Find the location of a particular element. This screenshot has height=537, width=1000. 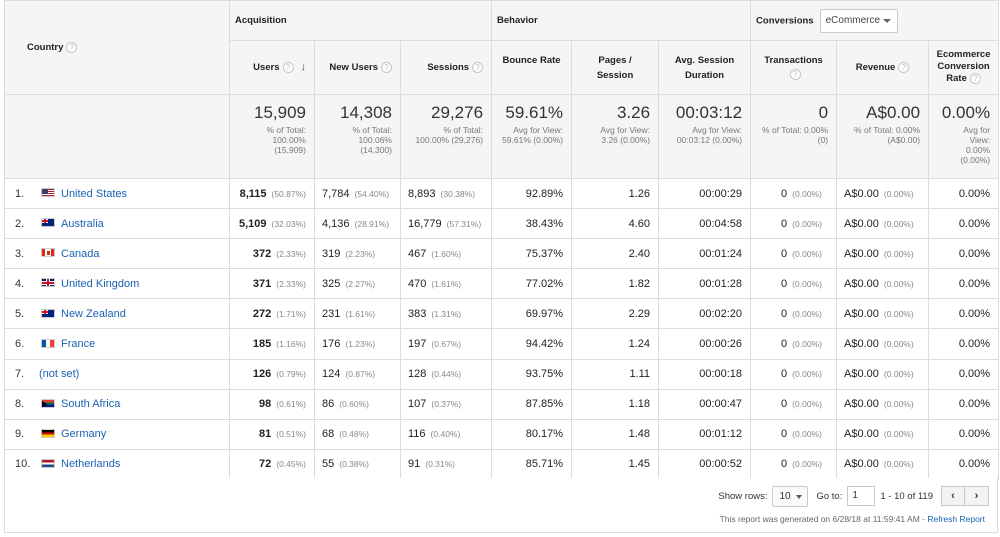

users-cell: 372 (2.33%) is located at coordinates (272, 254).